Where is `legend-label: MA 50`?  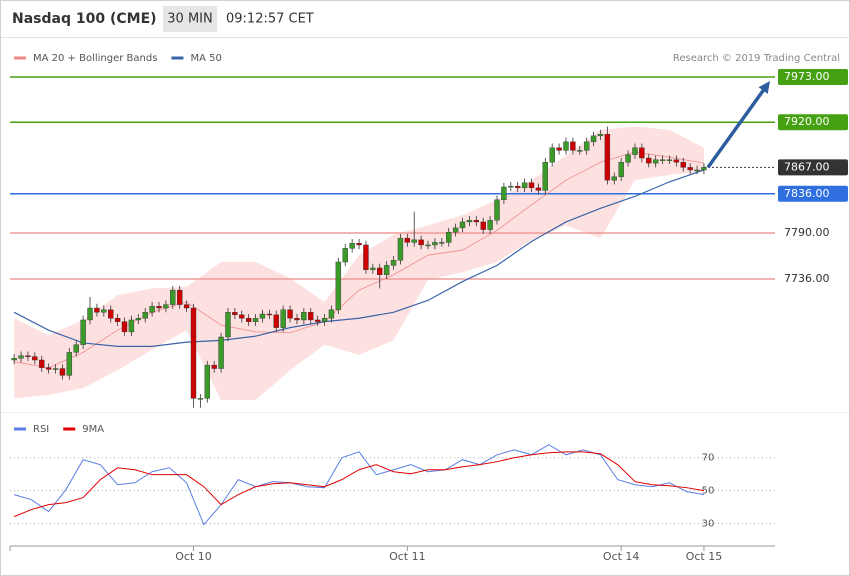 legend-label: MA 50 is located at coordinates (205, 58).